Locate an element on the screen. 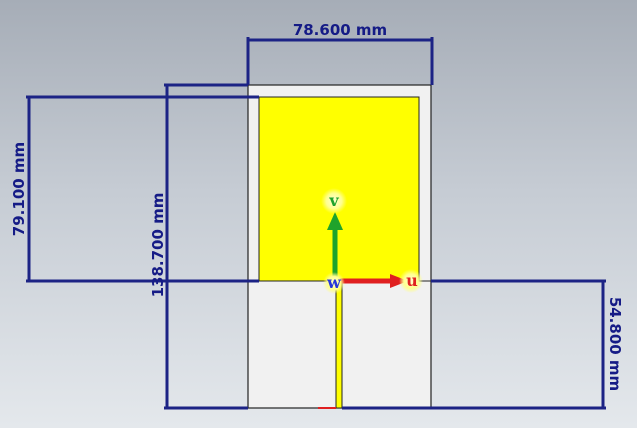 The width and height of the screenshot is (637, 428). dimension-board-height is located at coordinates (206, 246).